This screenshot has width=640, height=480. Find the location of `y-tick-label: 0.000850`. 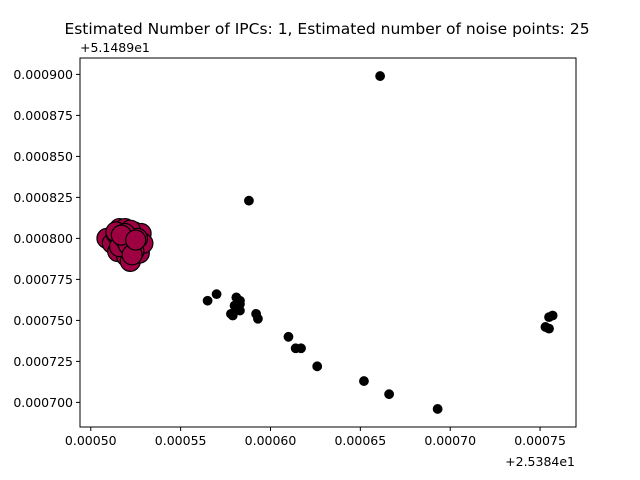

y-tick-label: 0.000850 is located at coordinates (43, 156).